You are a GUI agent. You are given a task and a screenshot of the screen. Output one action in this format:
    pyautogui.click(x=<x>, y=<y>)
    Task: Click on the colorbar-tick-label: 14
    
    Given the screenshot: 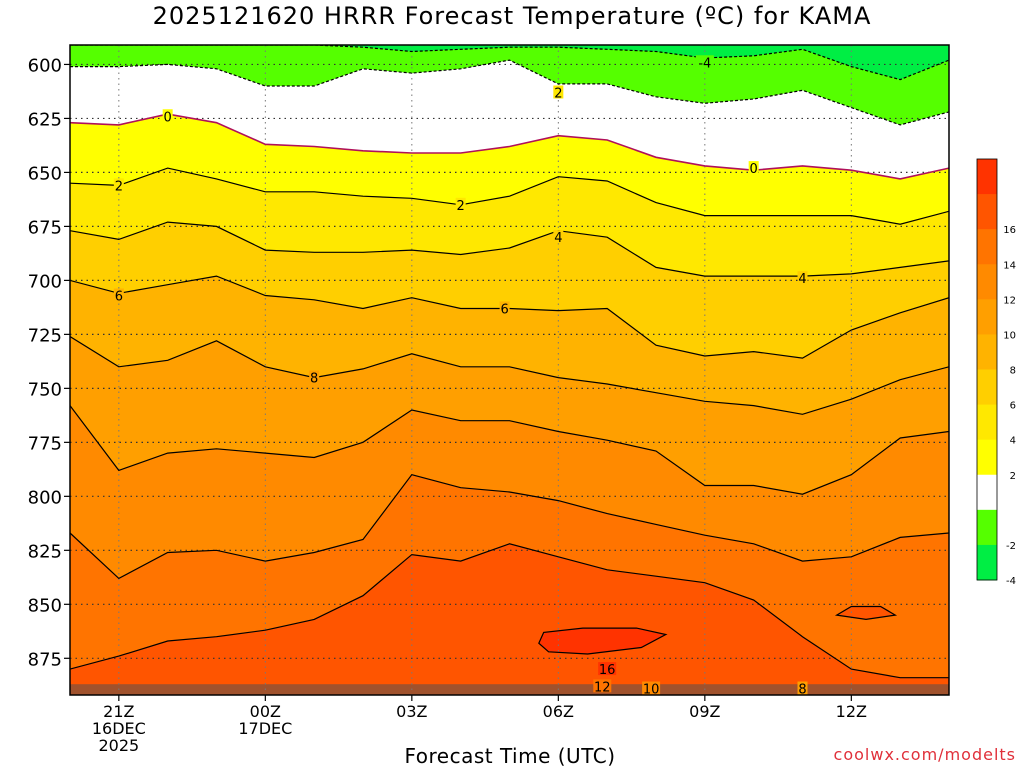 What is the action you would take?
    pyautogui.click(x=1009, y=265)
    